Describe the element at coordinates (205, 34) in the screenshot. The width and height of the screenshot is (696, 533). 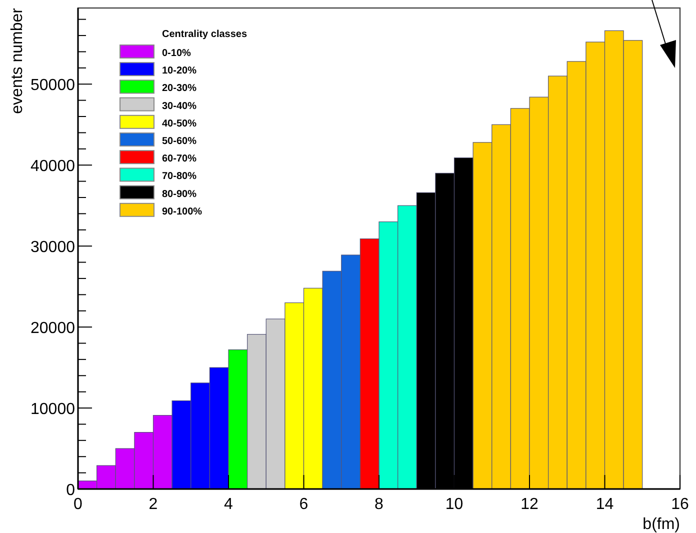
I see `legend-title: Centrality classes` at that location.